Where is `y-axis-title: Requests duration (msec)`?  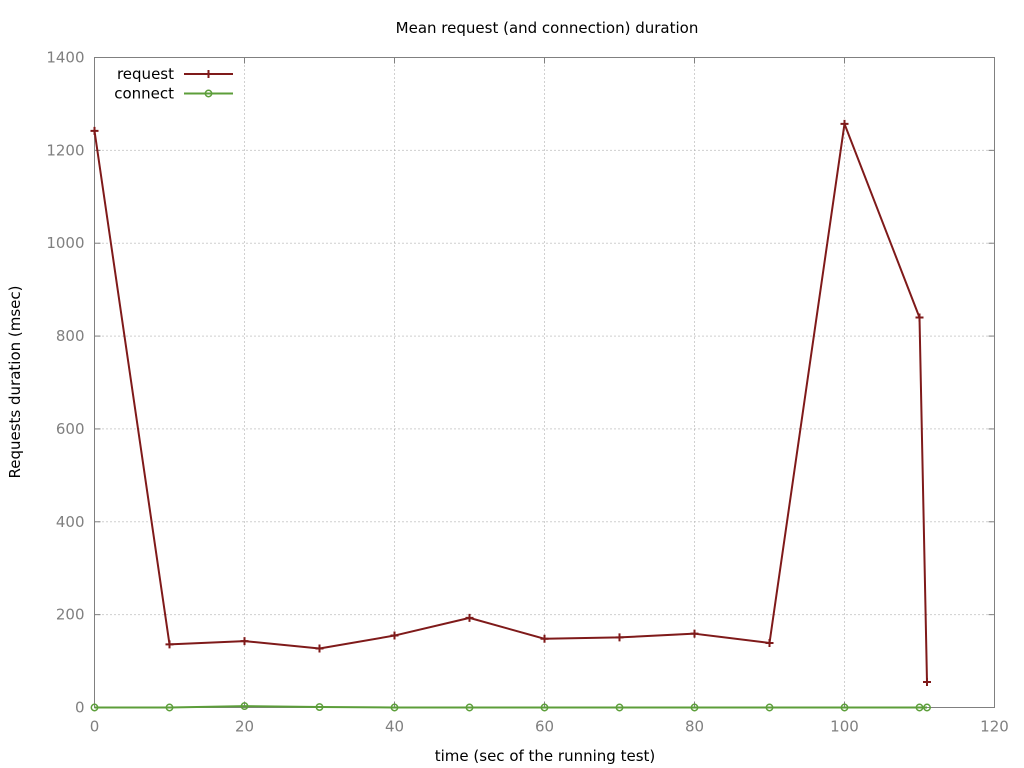
y-axis-title: Requests duration (msec) is located at coordinates (15, 381).